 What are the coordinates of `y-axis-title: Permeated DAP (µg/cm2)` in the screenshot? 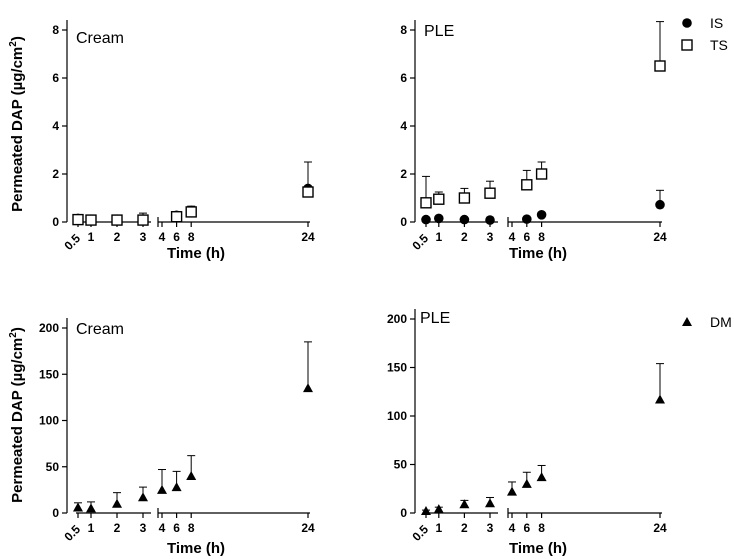 It's located at (17, 415).